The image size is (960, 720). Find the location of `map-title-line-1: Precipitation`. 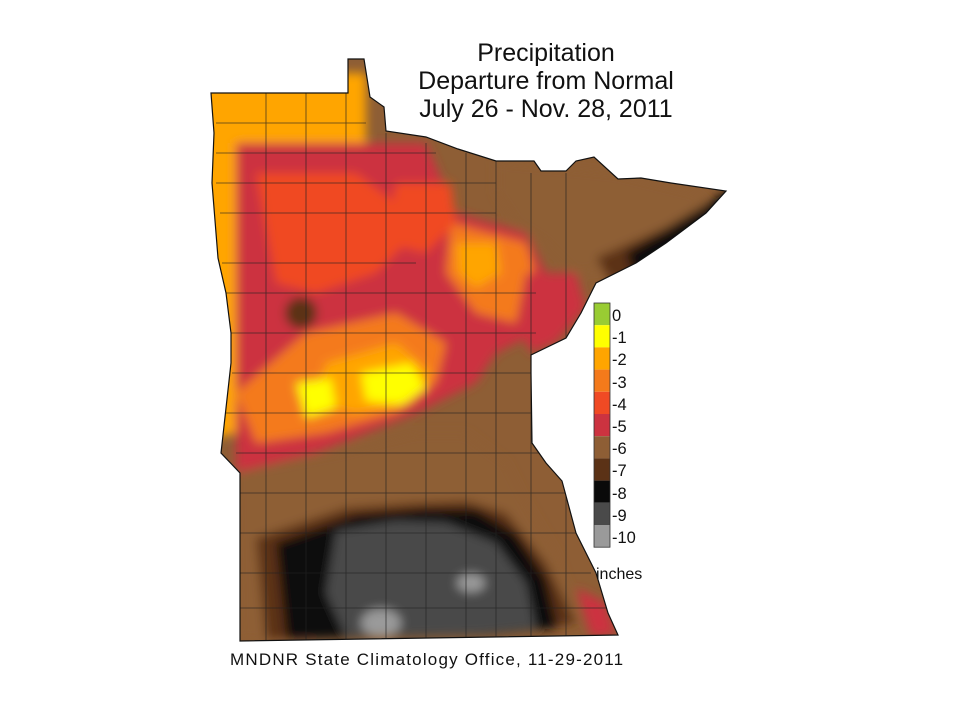

map-title-line-1: Precipitation is located at coordinates (546, 53).